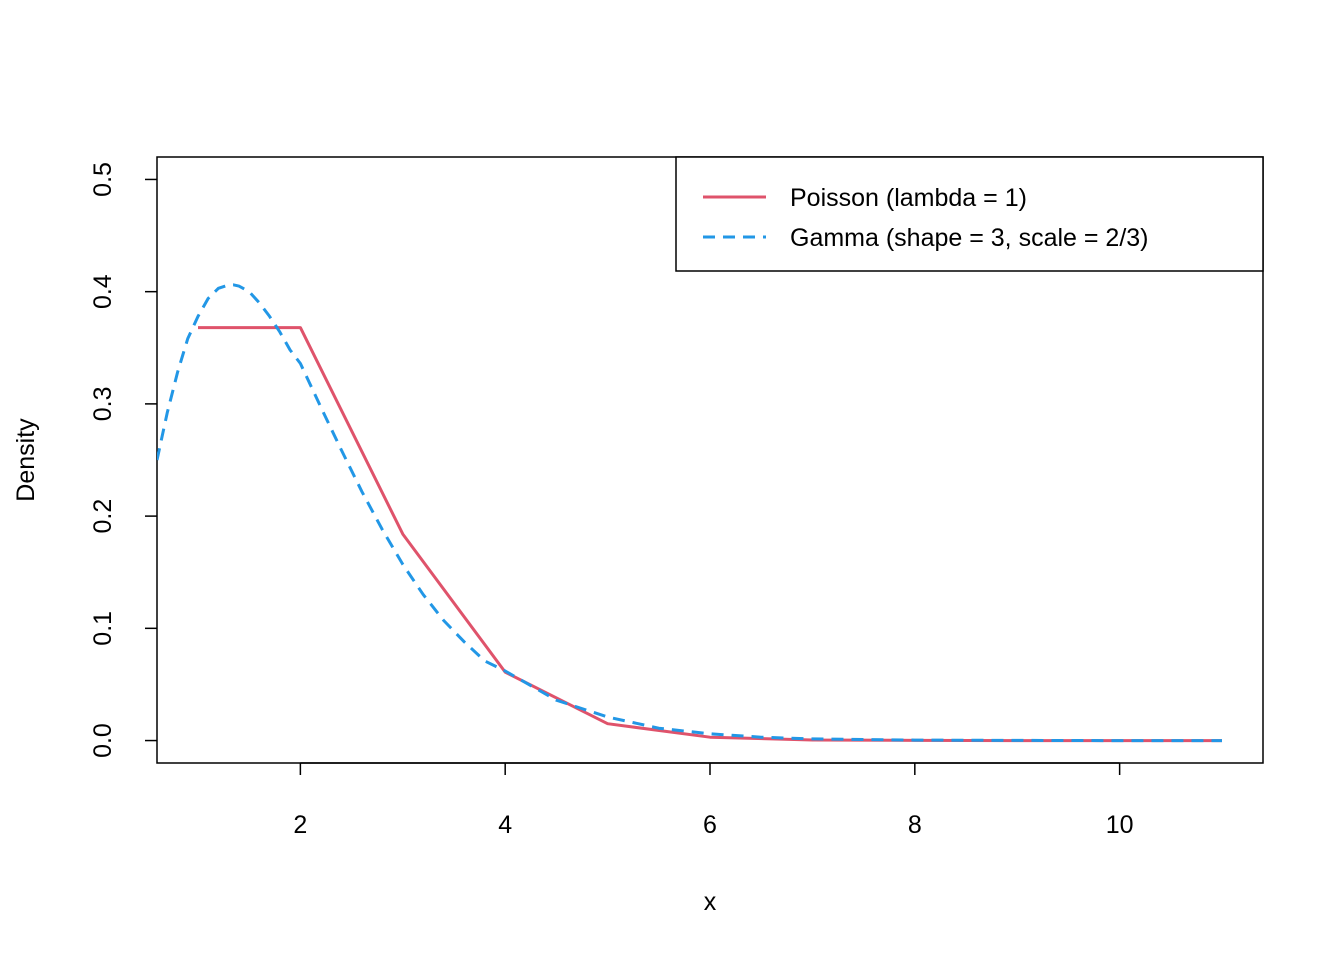 The image size is (1344, 960). What do you see at coordinates (908, 198) in the screenshot?
I see `legend-label-poisson: Poisson (lambda = 1)` at bounding box center [908, 198].